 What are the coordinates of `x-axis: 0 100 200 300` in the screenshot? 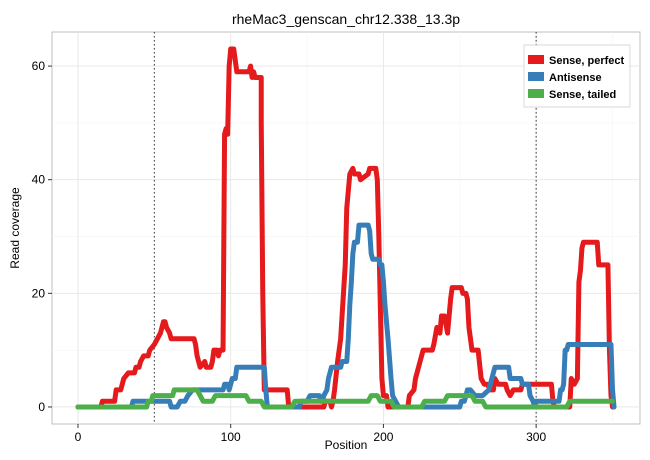 It's located at (310, 434).